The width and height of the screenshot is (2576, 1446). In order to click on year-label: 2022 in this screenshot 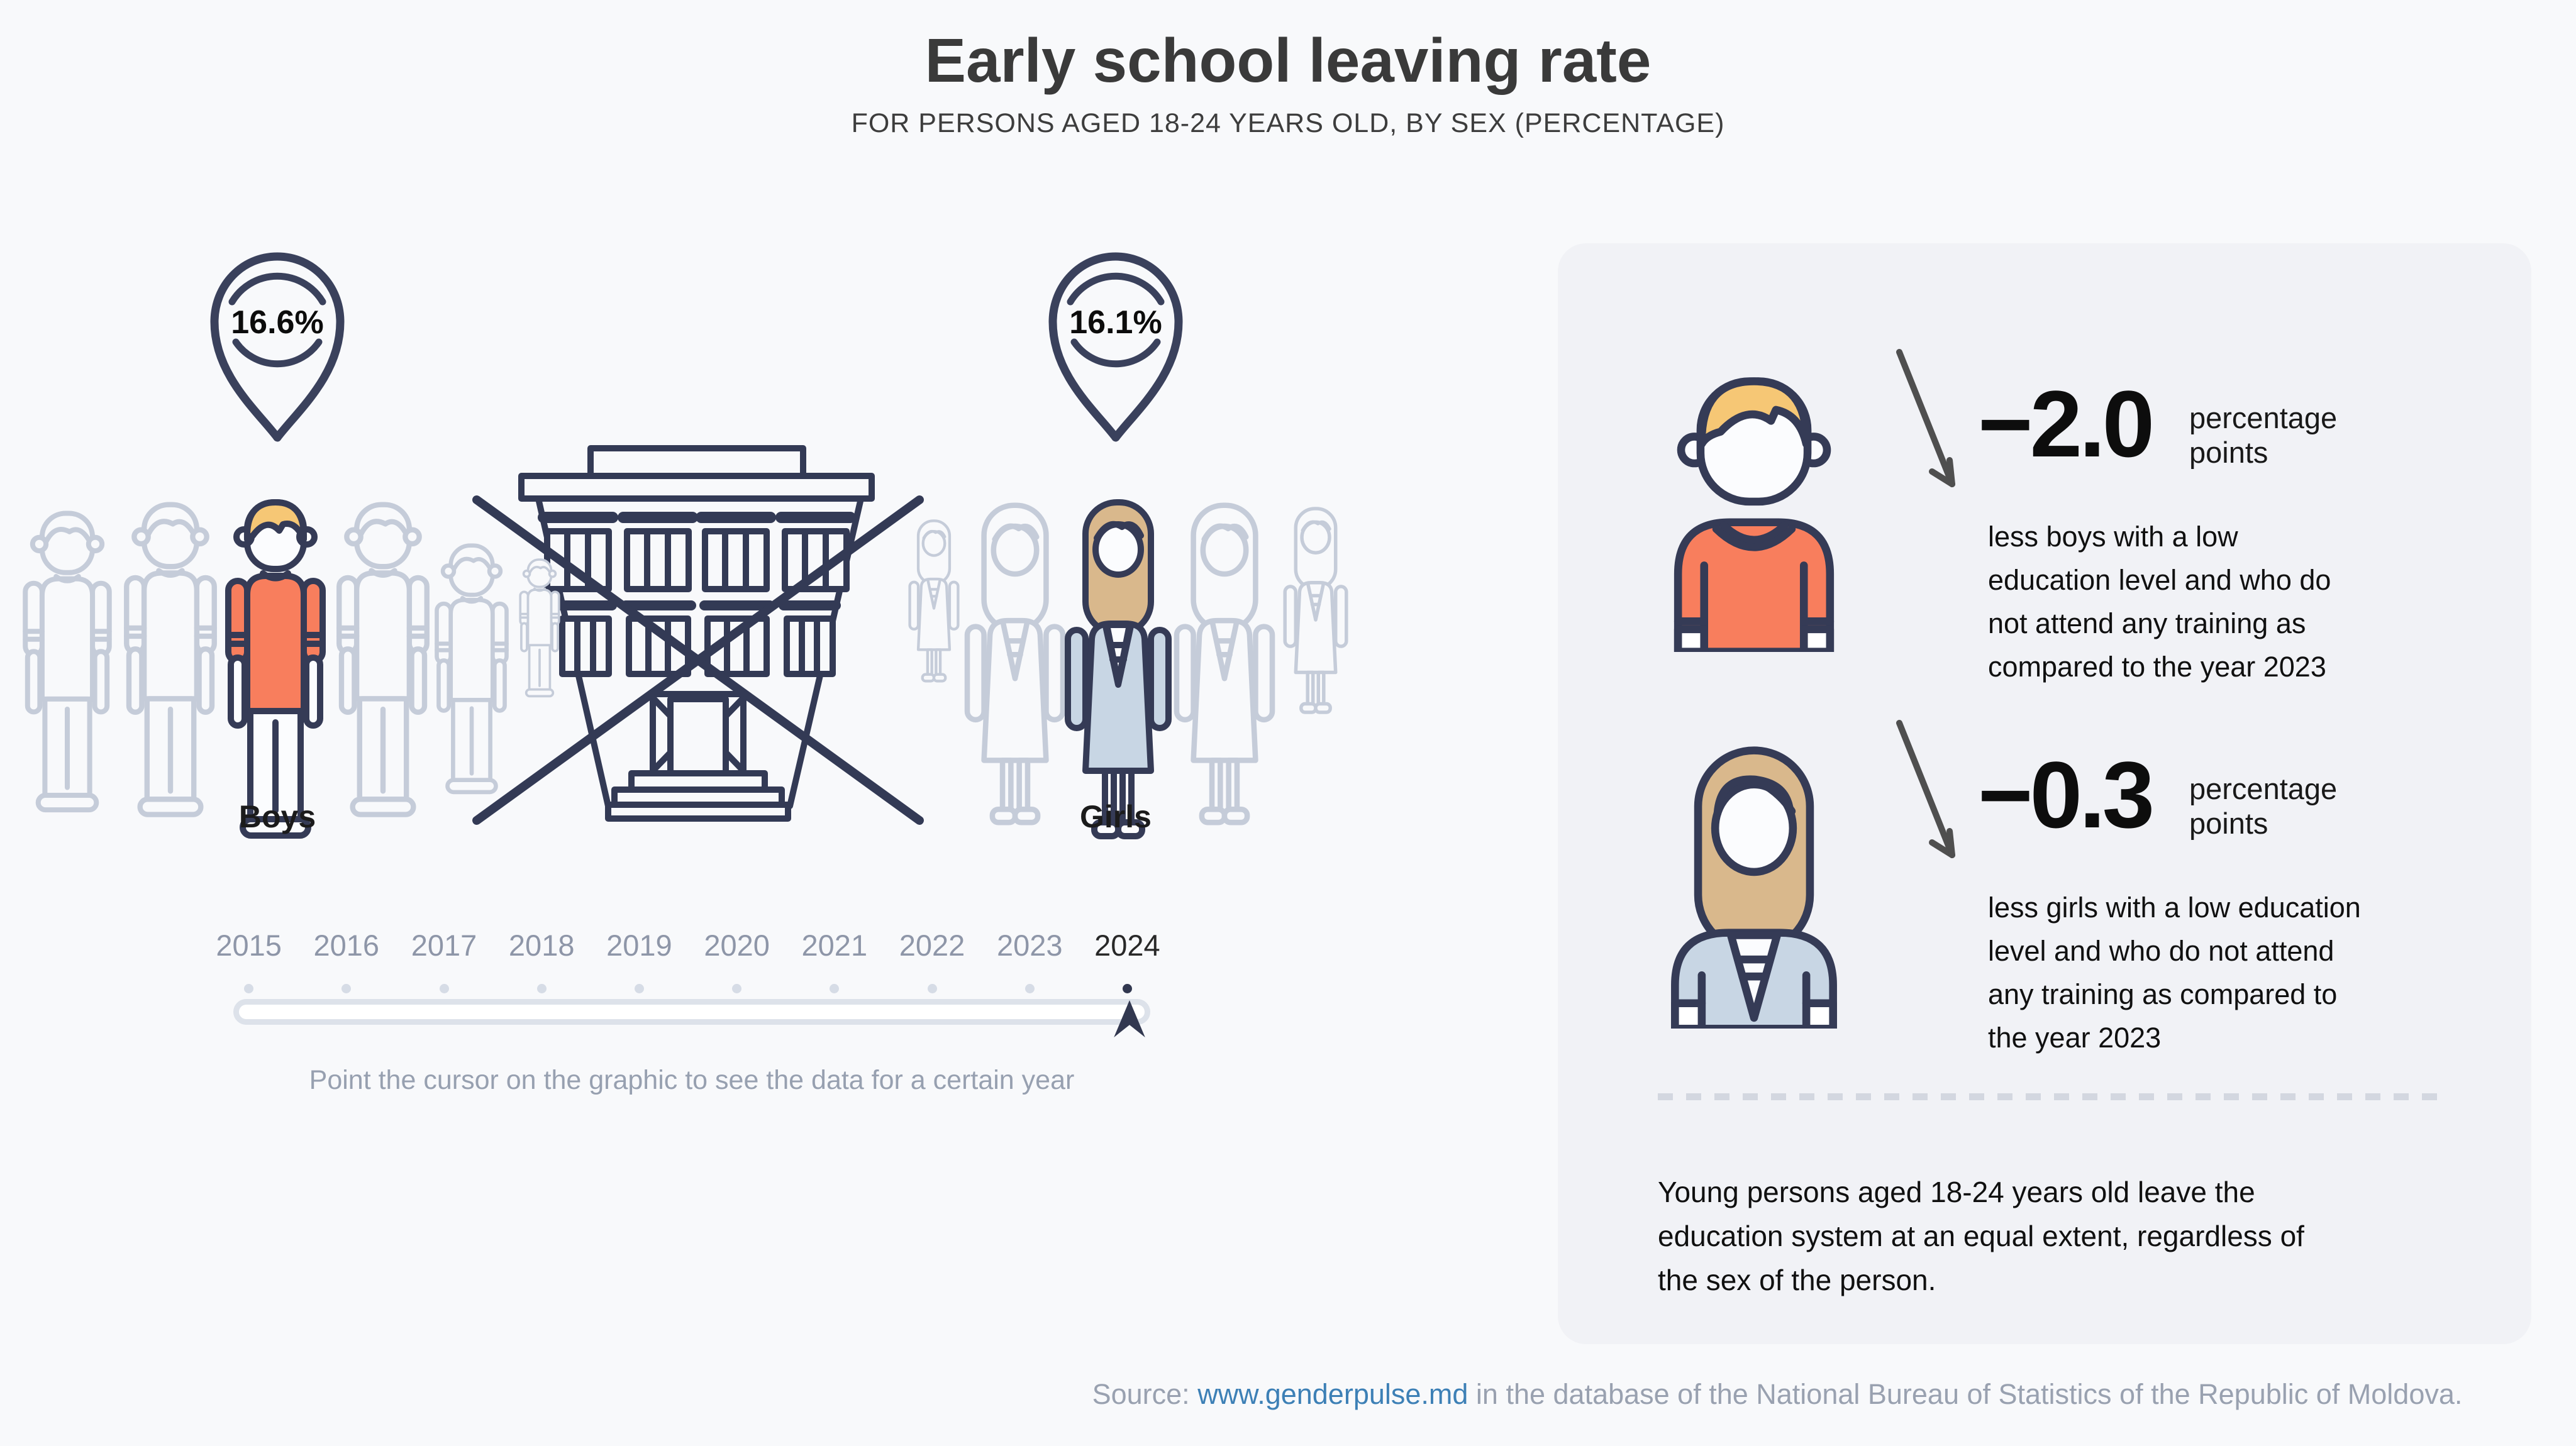, I will do `click(932, 945)`.